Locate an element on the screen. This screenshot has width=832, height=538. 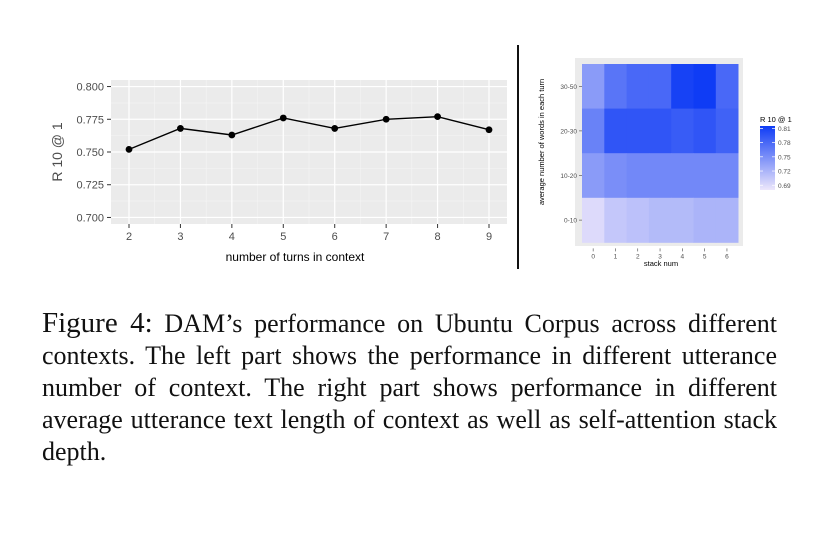
x-tick-label: 7 is located at coordinates (386, 237).